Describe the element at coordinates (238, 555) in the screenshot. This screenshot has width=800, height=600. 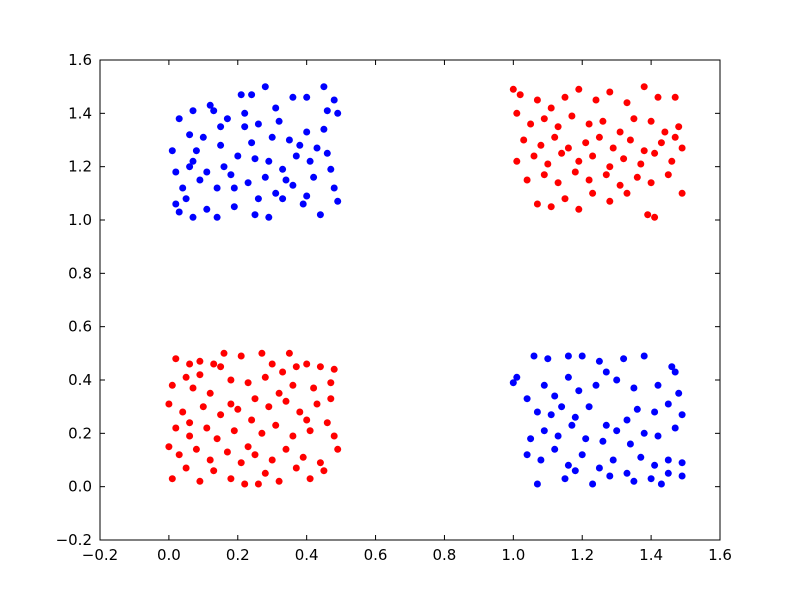
I see `x-tick-label: 0.2` at that location.